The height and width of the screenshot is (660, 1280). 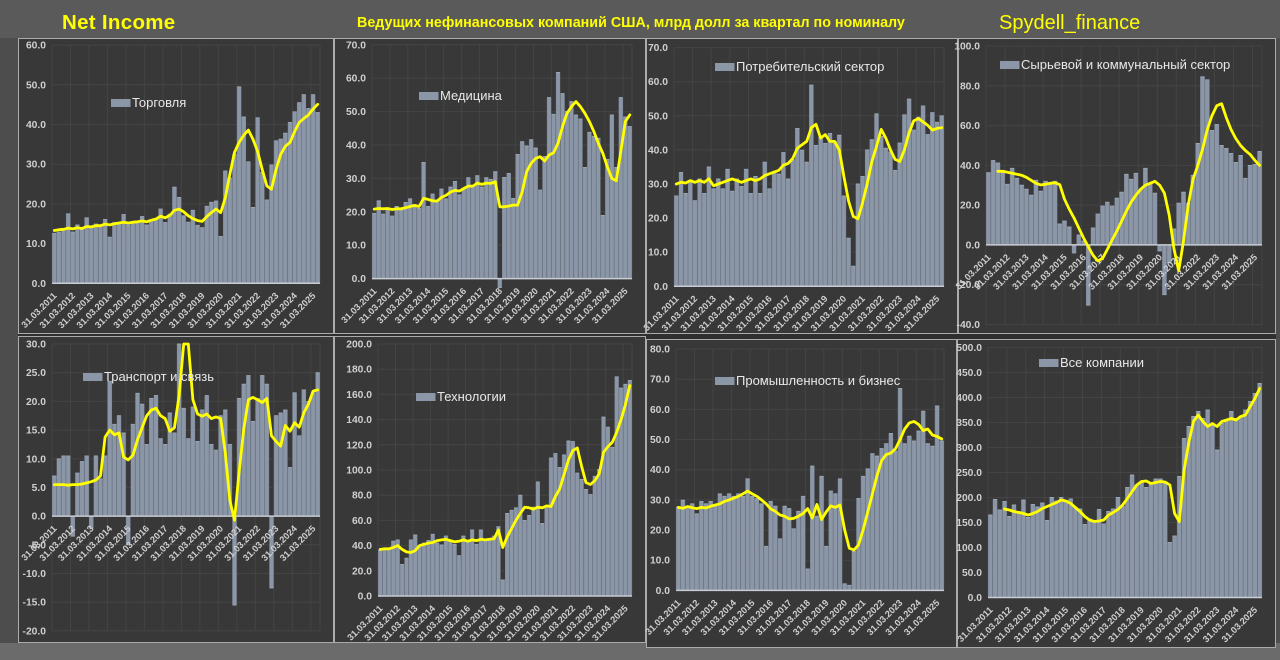 I want to click on svg-text: 120.0, so click(x=359, y=445).